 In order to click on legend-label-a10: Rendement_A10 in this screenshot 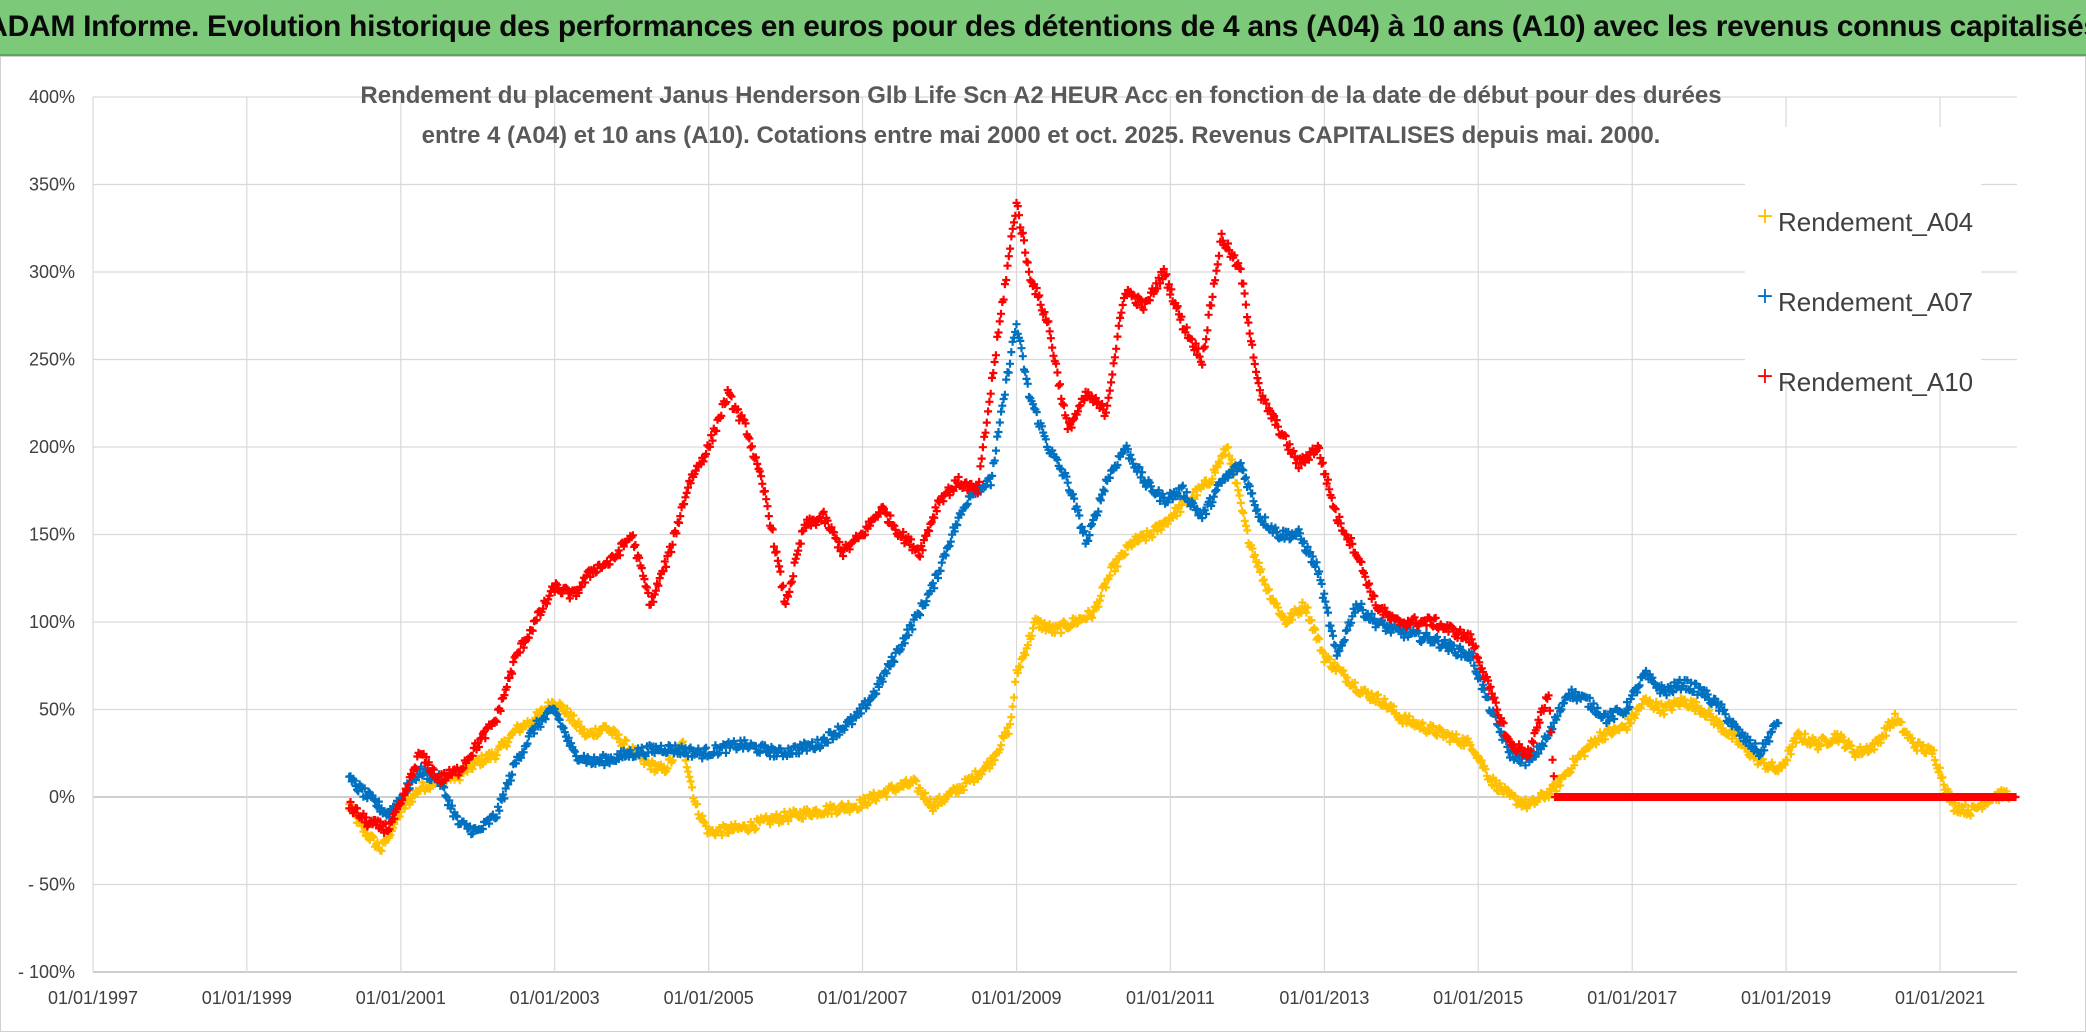, I will do `click(1875, 382)`.